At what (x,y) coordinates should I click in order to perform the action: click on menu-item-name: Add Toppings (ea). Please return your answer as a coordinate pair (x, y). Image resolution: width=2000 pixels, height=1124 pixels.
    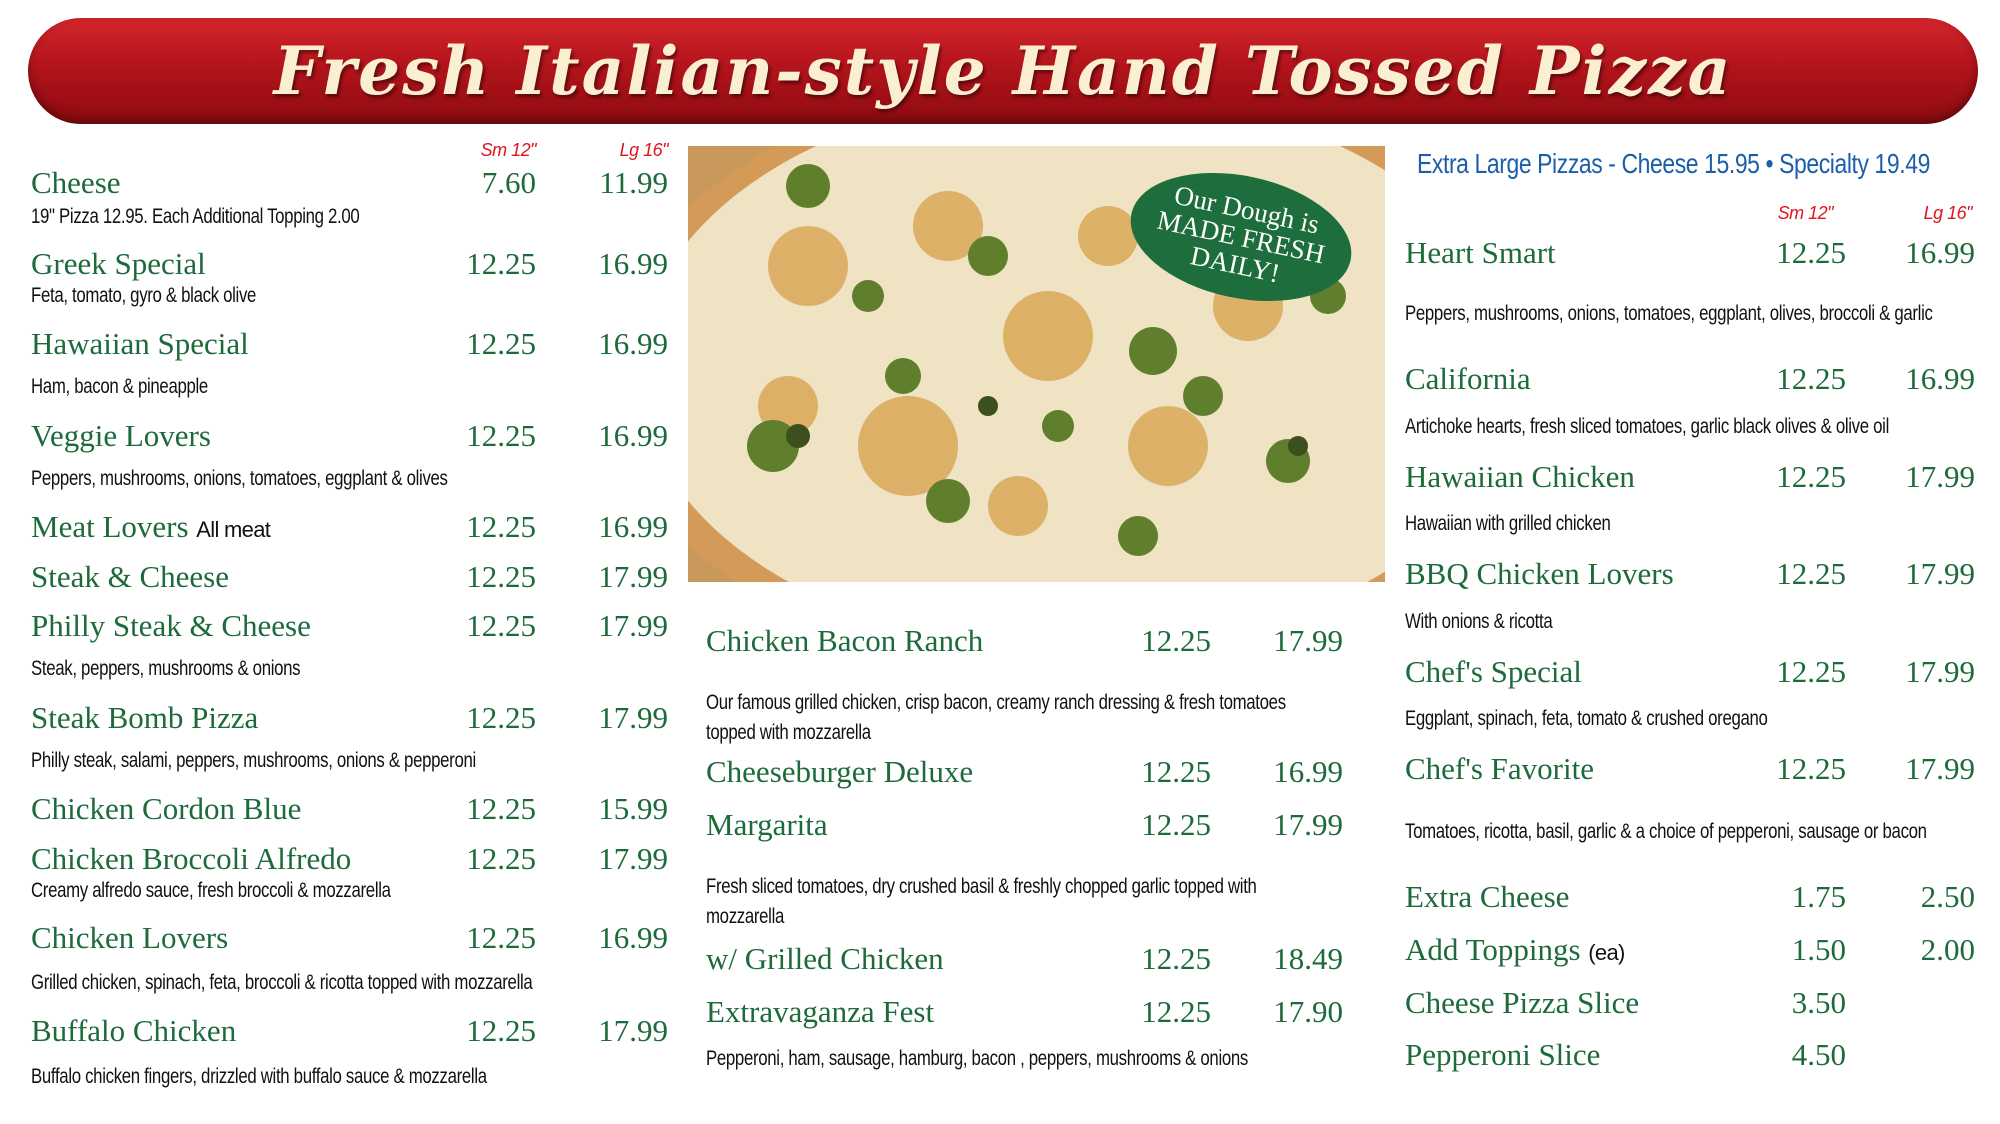
    Looking at the image, I should click on (1515, 950).